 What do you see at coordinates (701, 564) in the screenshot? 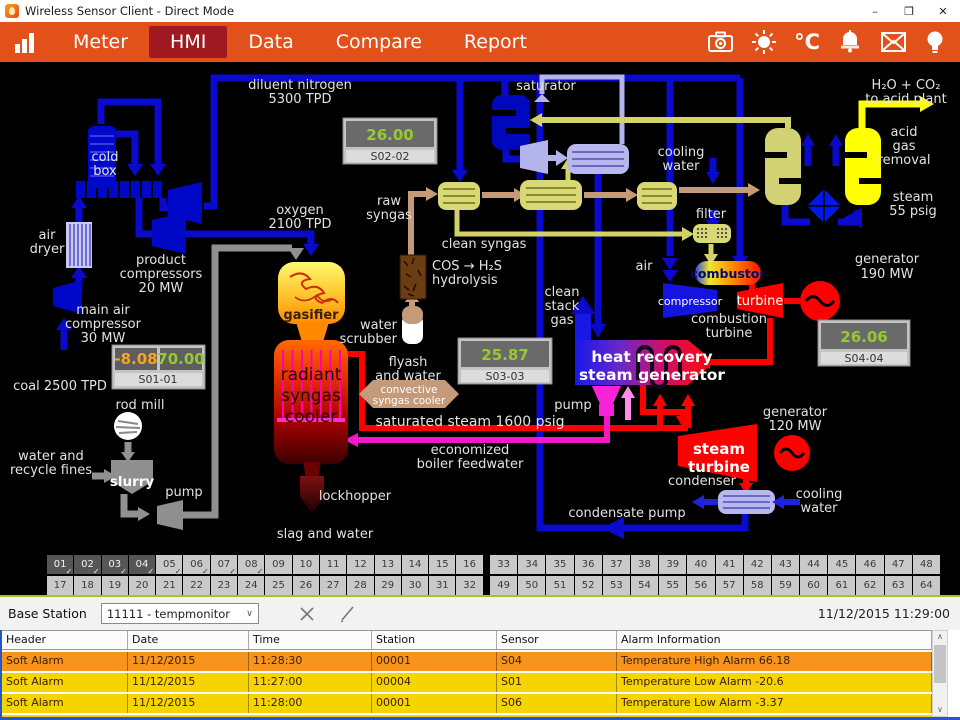
I see `grid-cell-40: 40` at bounding box center [701, 564].